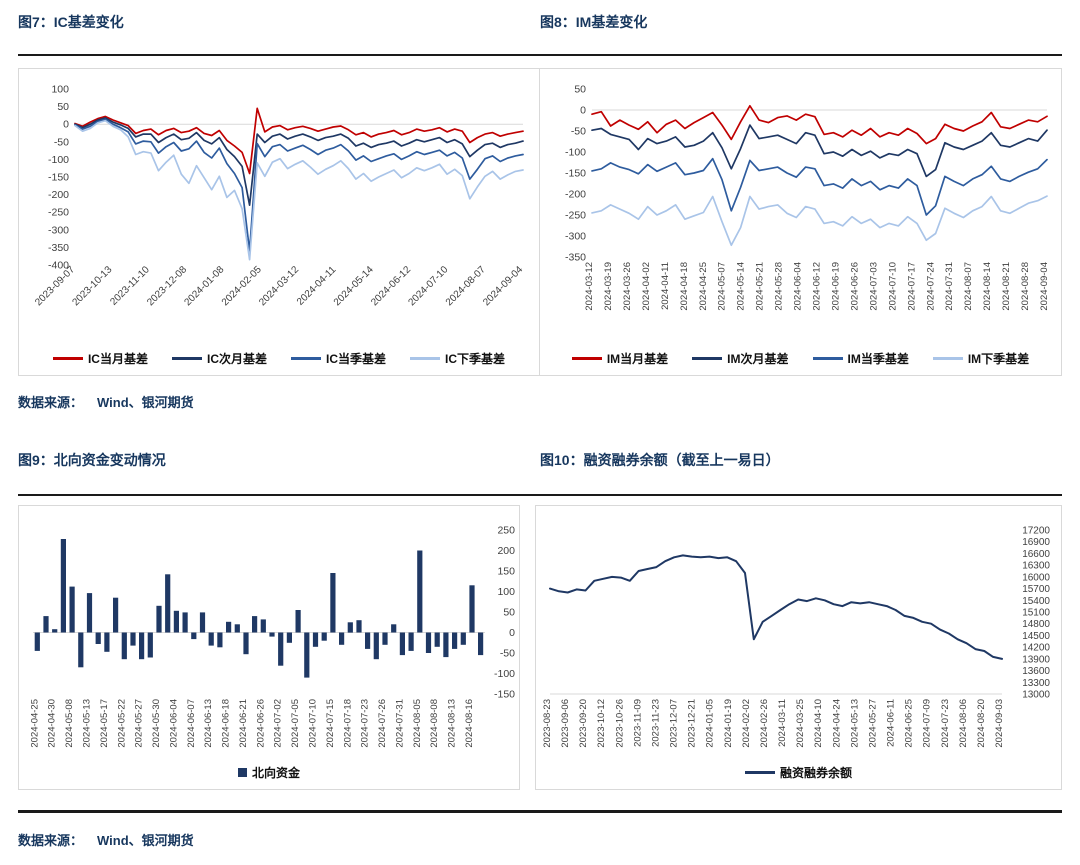  I want to click on x-tick-label: 2024-04-02, so click(646, 286).